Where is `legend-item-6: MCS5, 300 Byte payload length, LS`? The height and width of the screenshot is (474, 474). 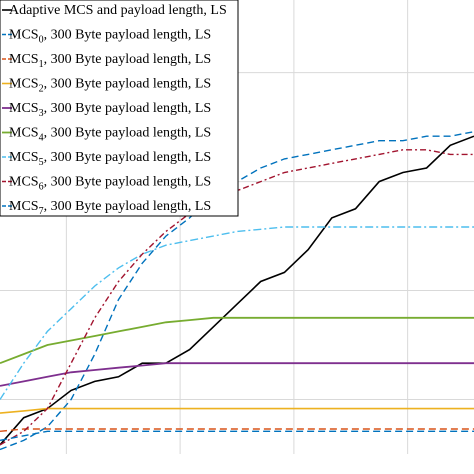 legend-item-6: MCS5, 300 Byte payload length, LS is located at coordinates (106, 159).